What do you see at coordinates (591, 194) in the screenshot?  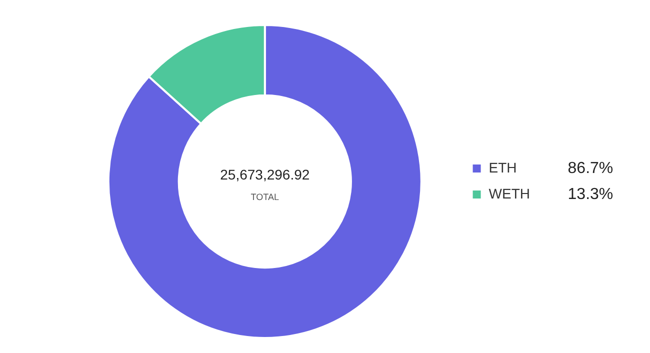 I see `data-label: 13.3%` at bounding box center [591, 194].